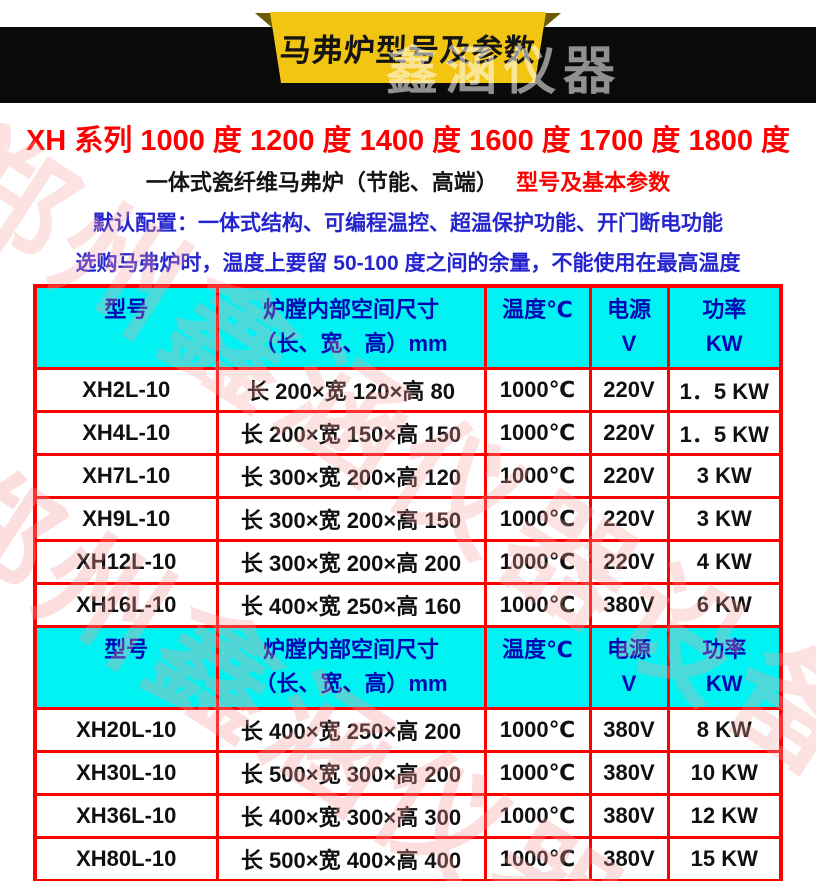  What do you see at coordinates (351, 562) in the screenshot?
I see `cell-size: 长 300×宽 200×高 200` at bounding box center [351, 562].